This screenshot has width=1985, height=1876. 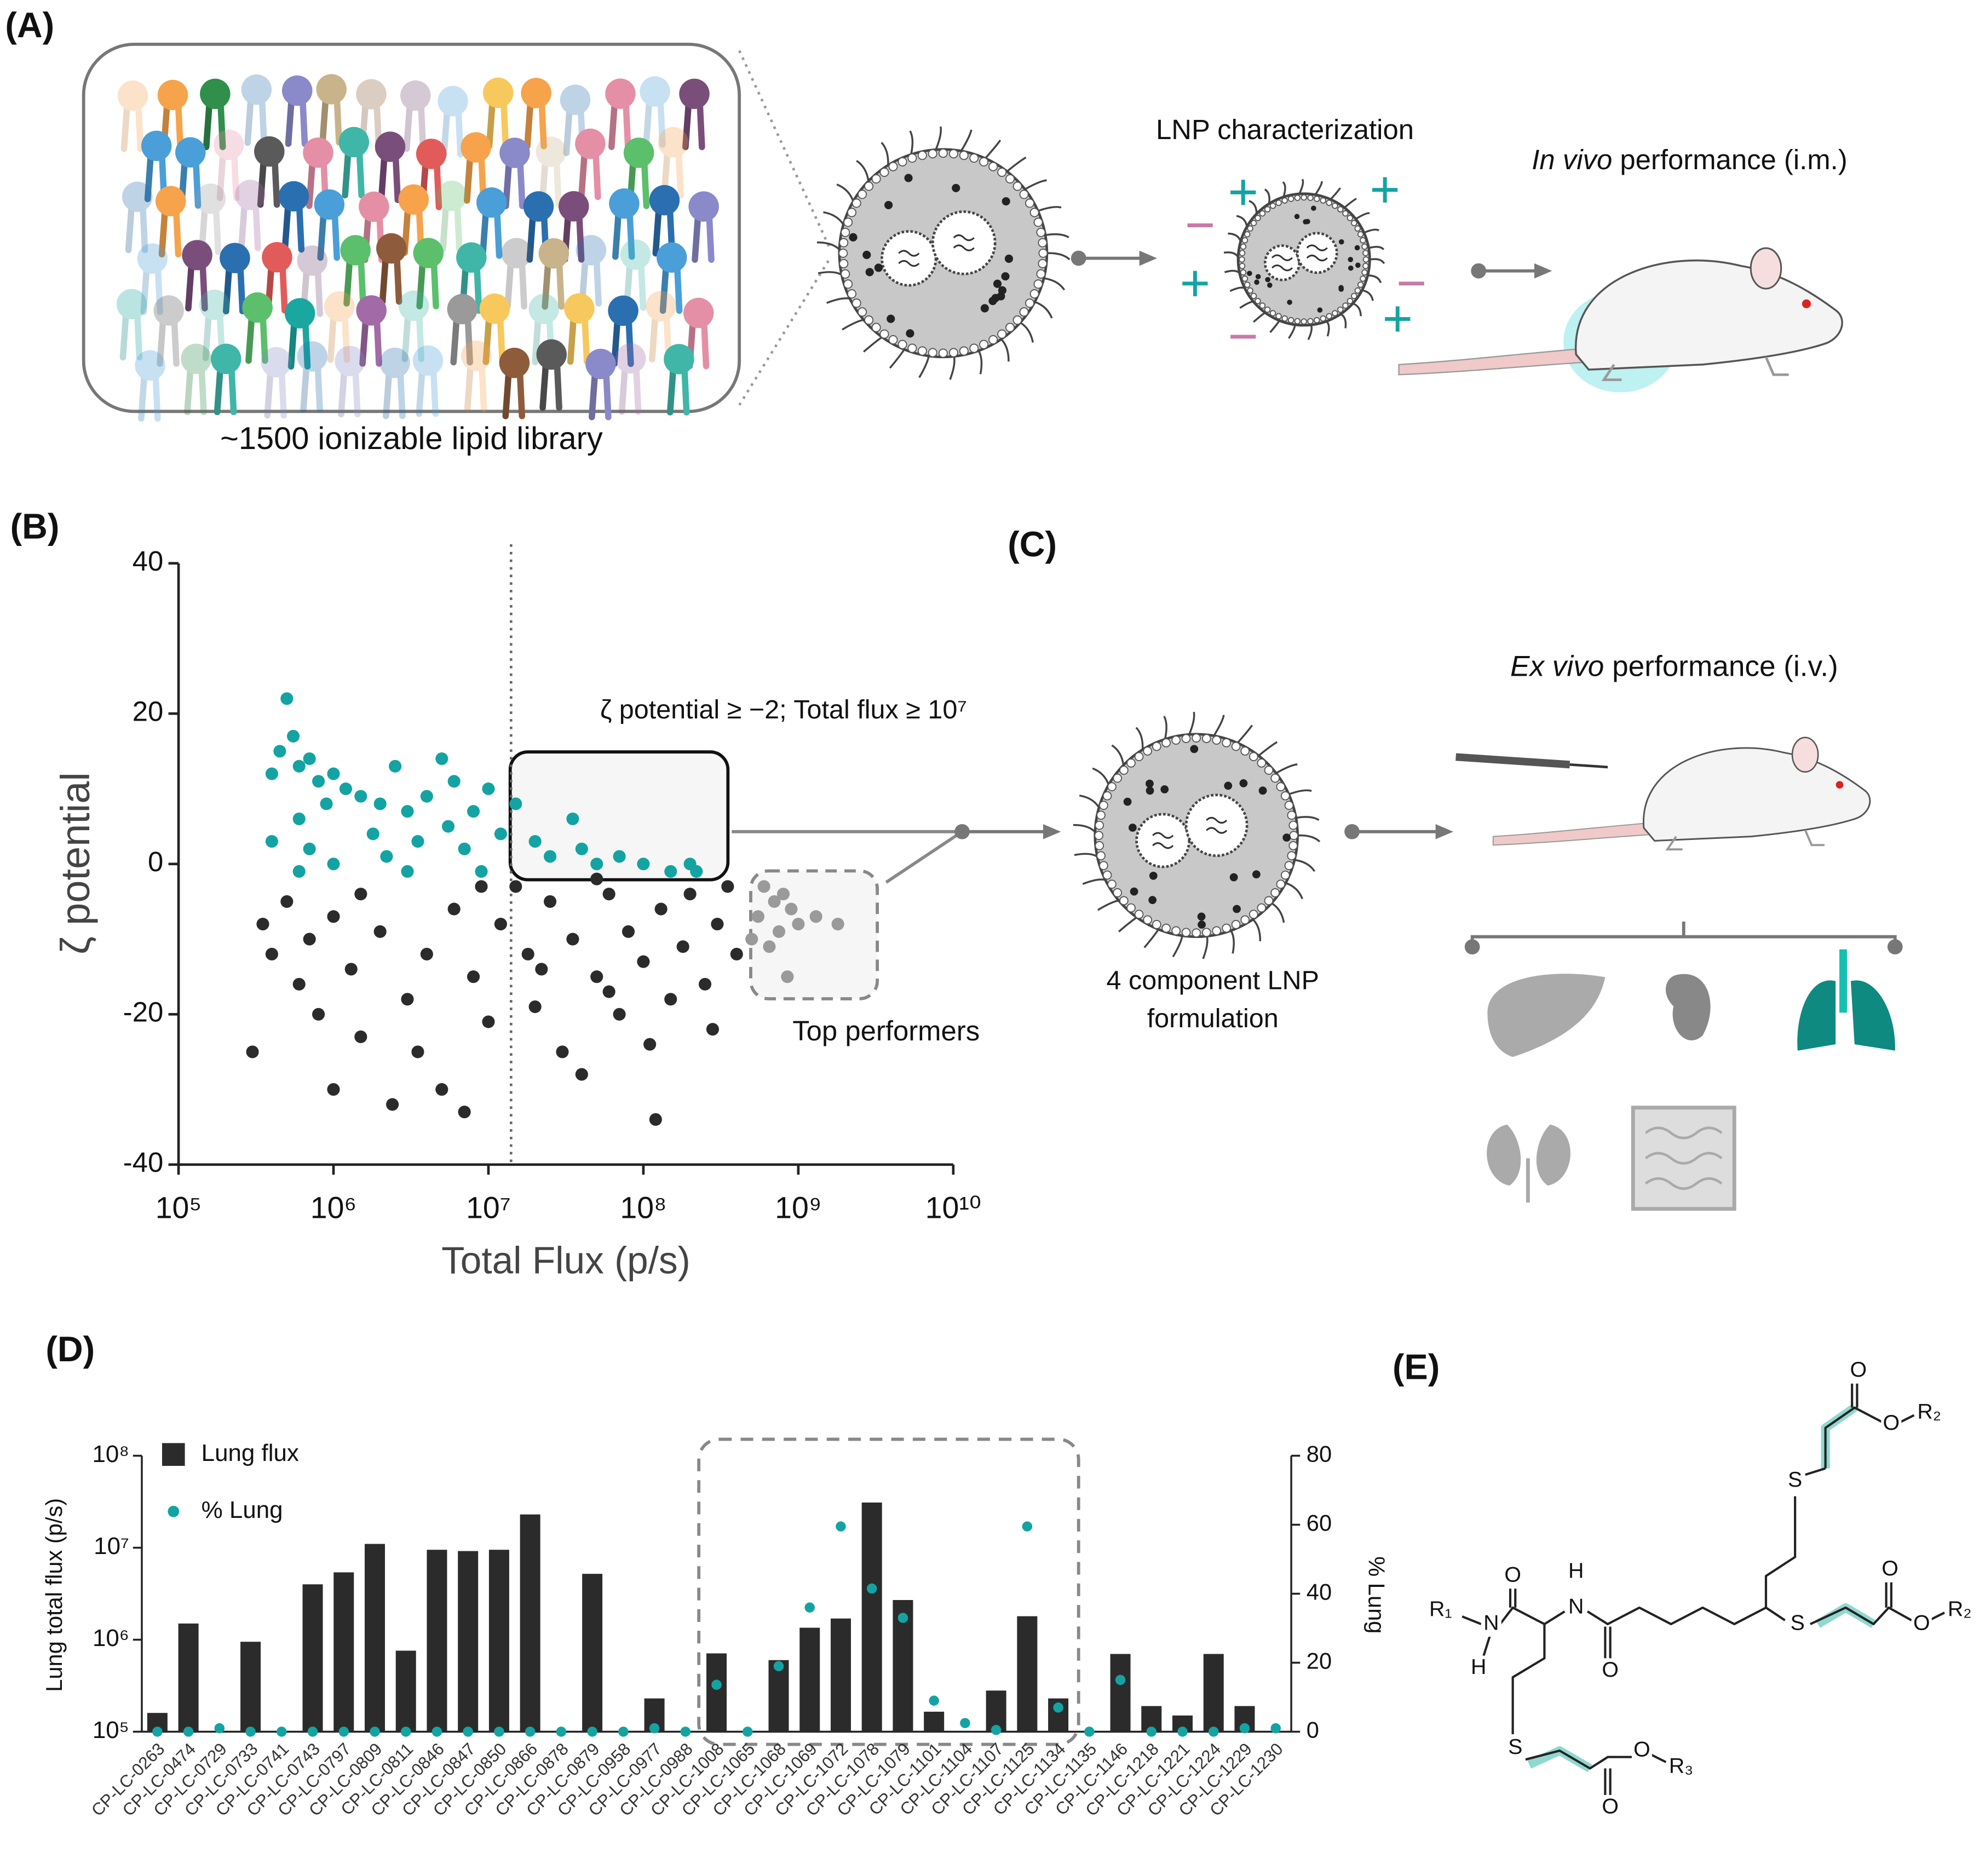 I want to click on legend-swatch, so click(x=173, y=1454).